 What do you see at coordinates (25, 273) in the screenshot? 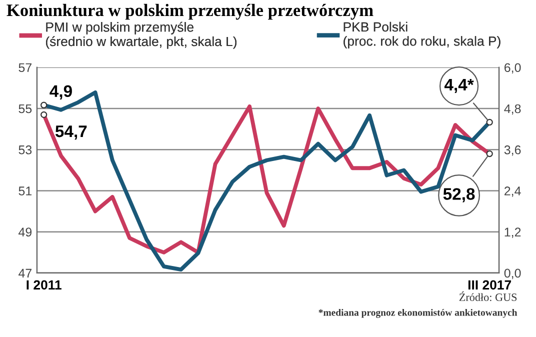
I see `y-tick-label: 47` at bounding box center [25, 273].